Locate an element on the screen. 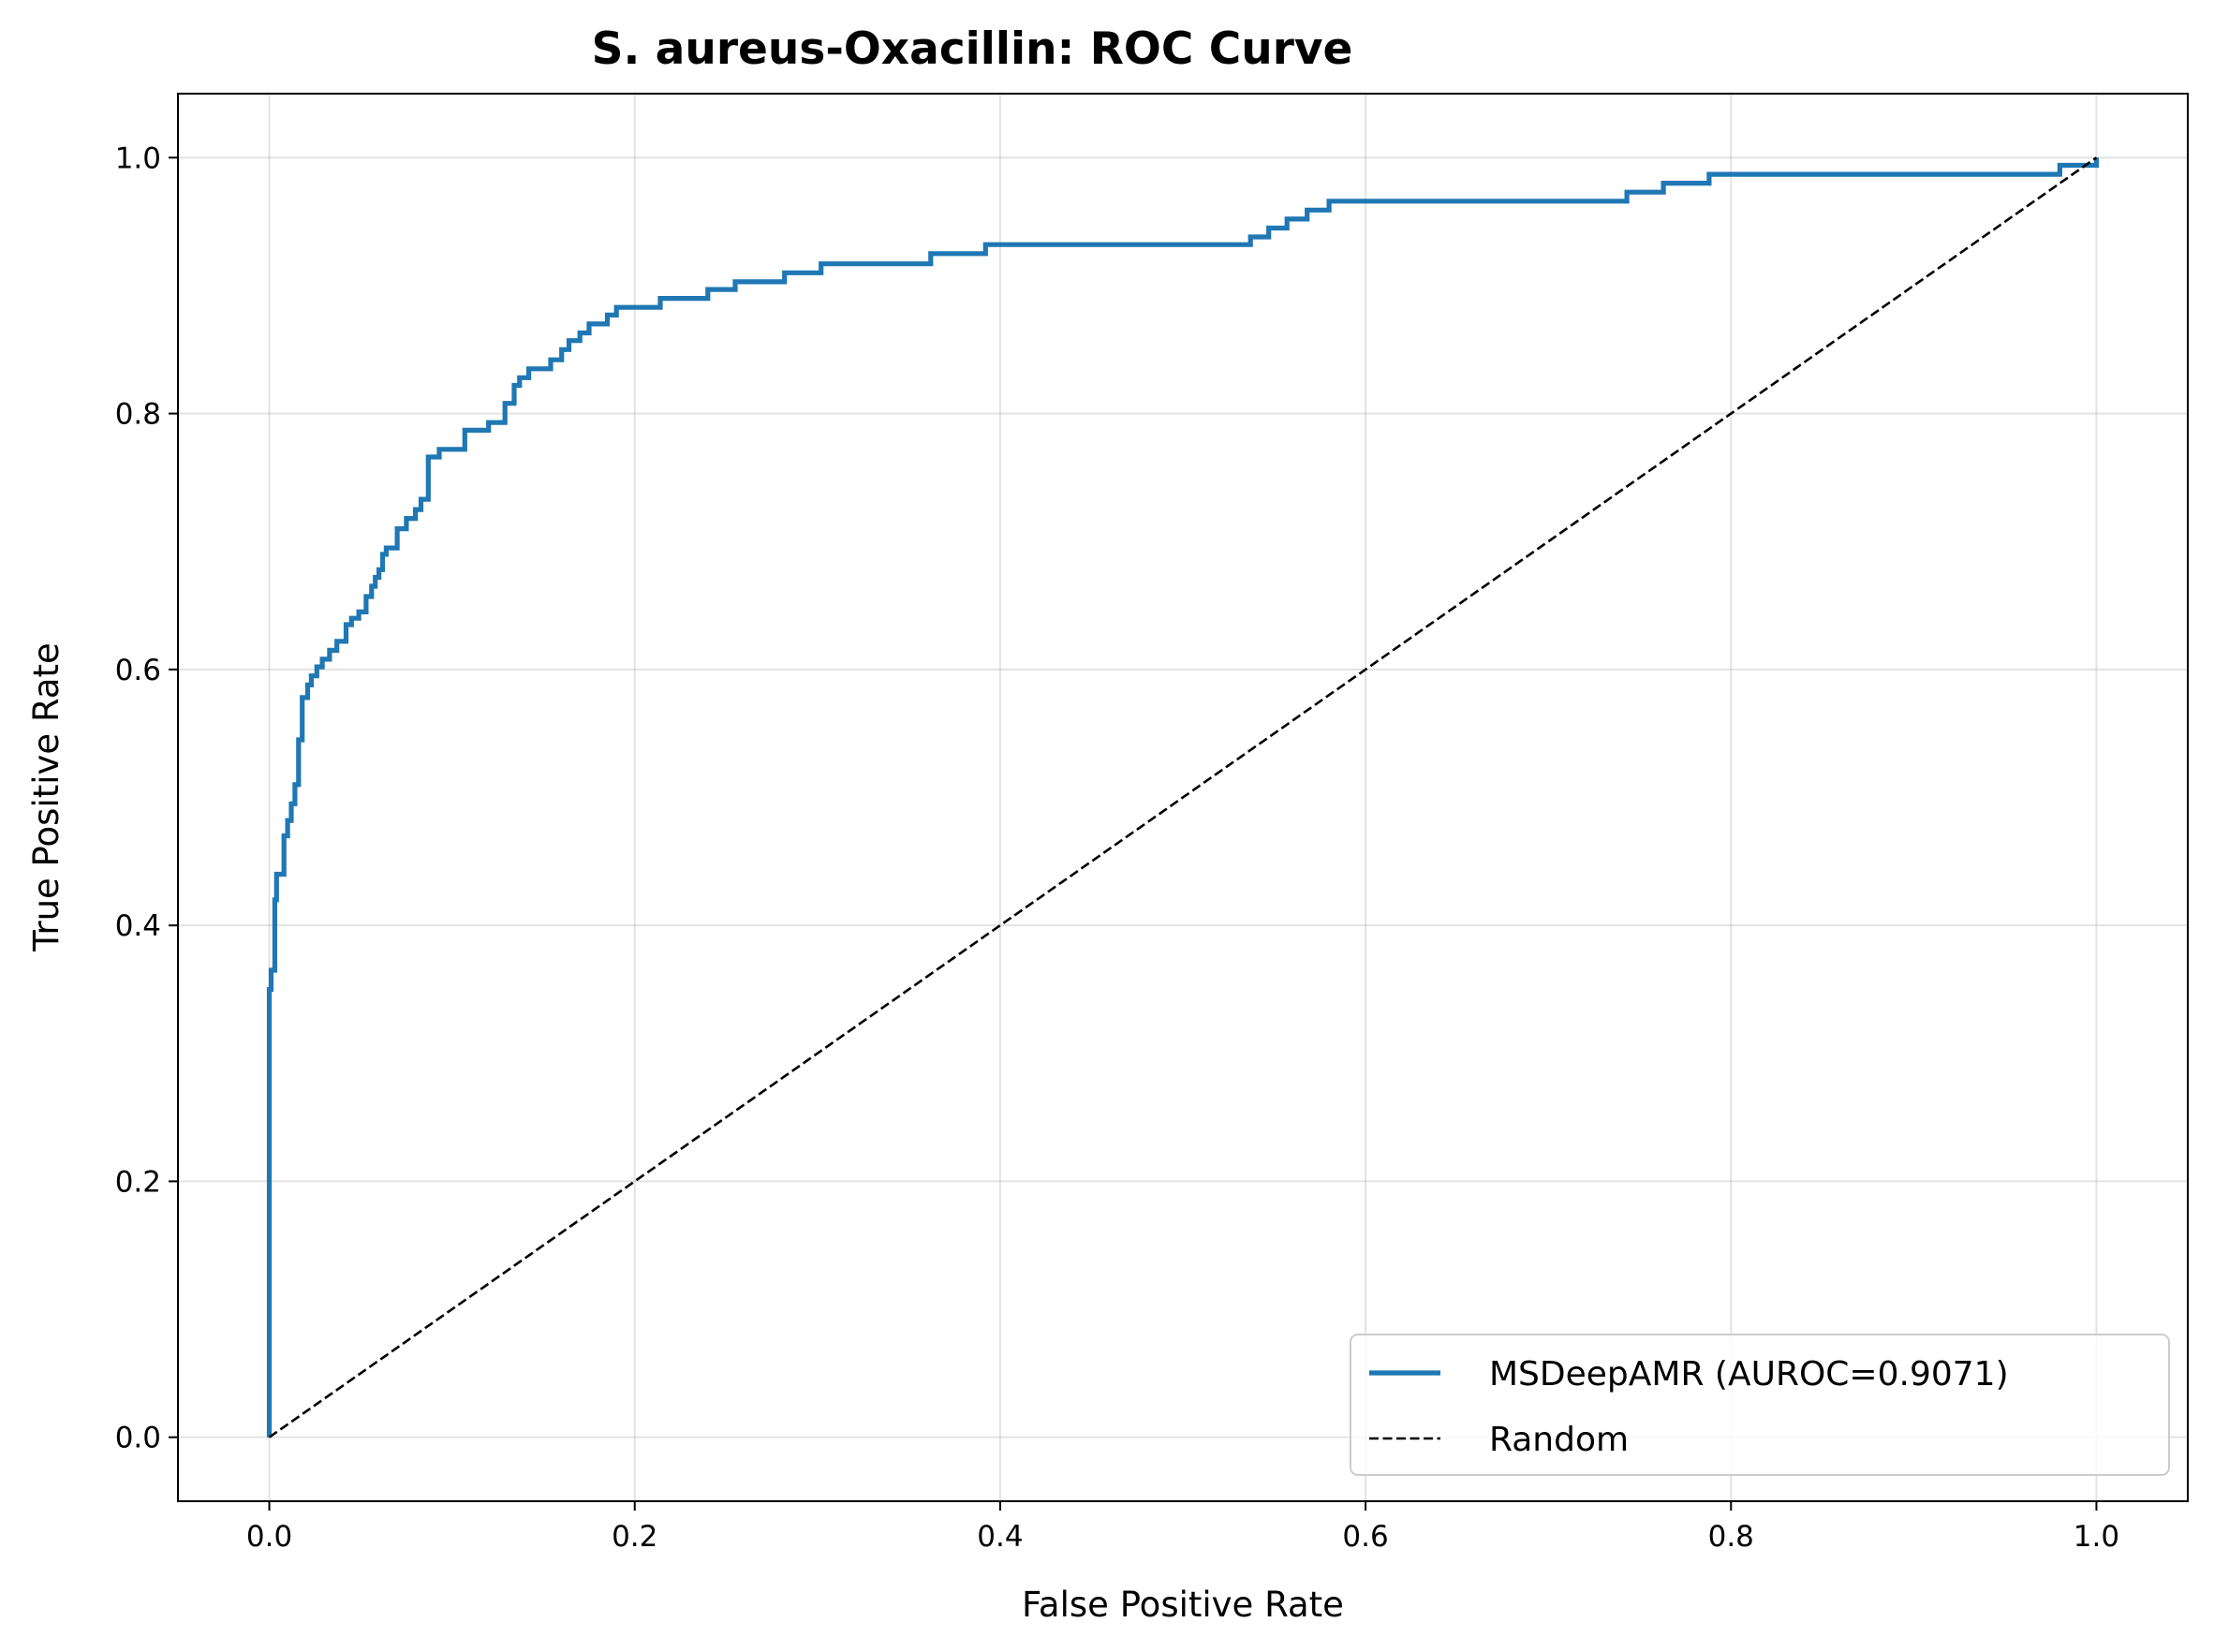 The height and width of the screenshot is (1652, 2214). legend-label-random: Random is located at coordinates (1559, 1440).